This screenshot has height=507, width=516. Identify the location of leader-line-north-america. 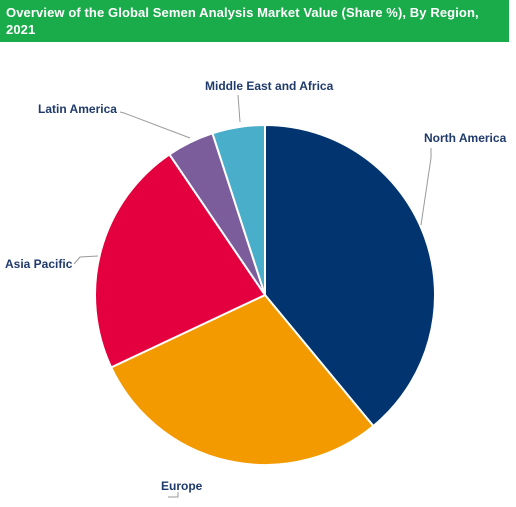
(426, 187).